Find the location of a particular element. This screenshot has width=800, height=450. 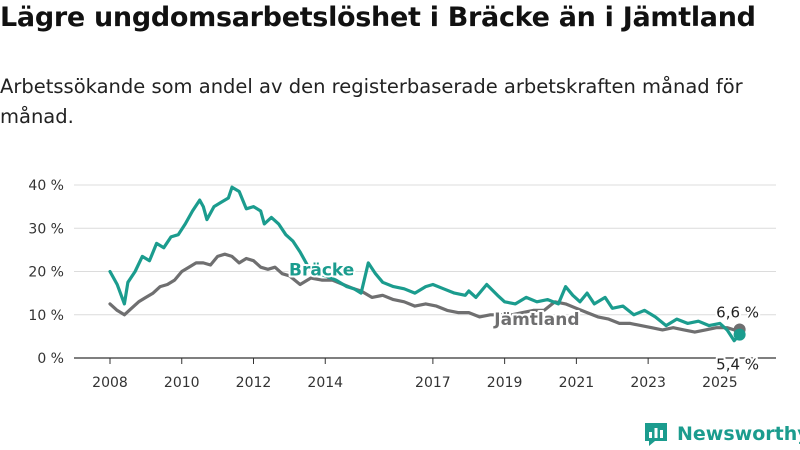

y-tick-label: 10 % is located at coordinates (46, 316).